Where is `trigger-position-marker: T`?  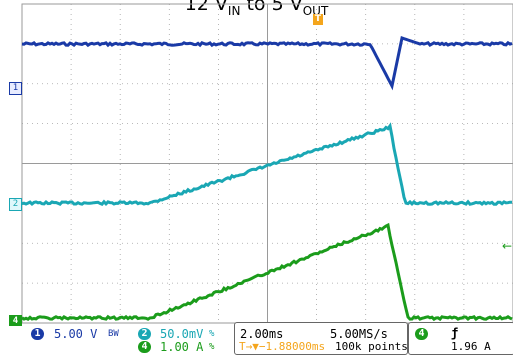 trigger-position-marker: T is located at coordinates (318, 19).